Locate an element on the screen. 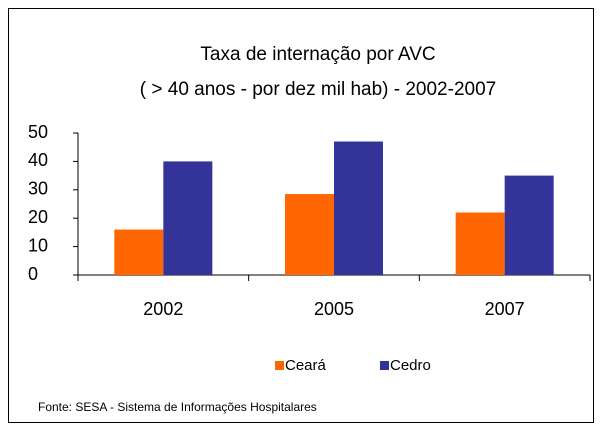 This screenshot has width=602, height=431. x-tick-label: 2005 is located at coordinates (334, 309).